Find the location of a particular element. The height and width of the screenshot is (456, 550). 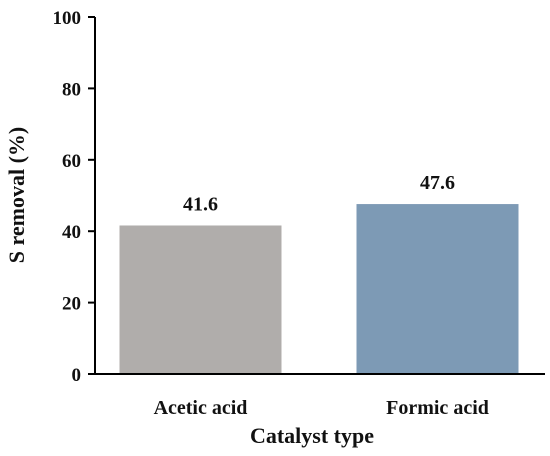

y-ticks-group: 0 20 40 60 80 100 is located at coordinates (74, 197).